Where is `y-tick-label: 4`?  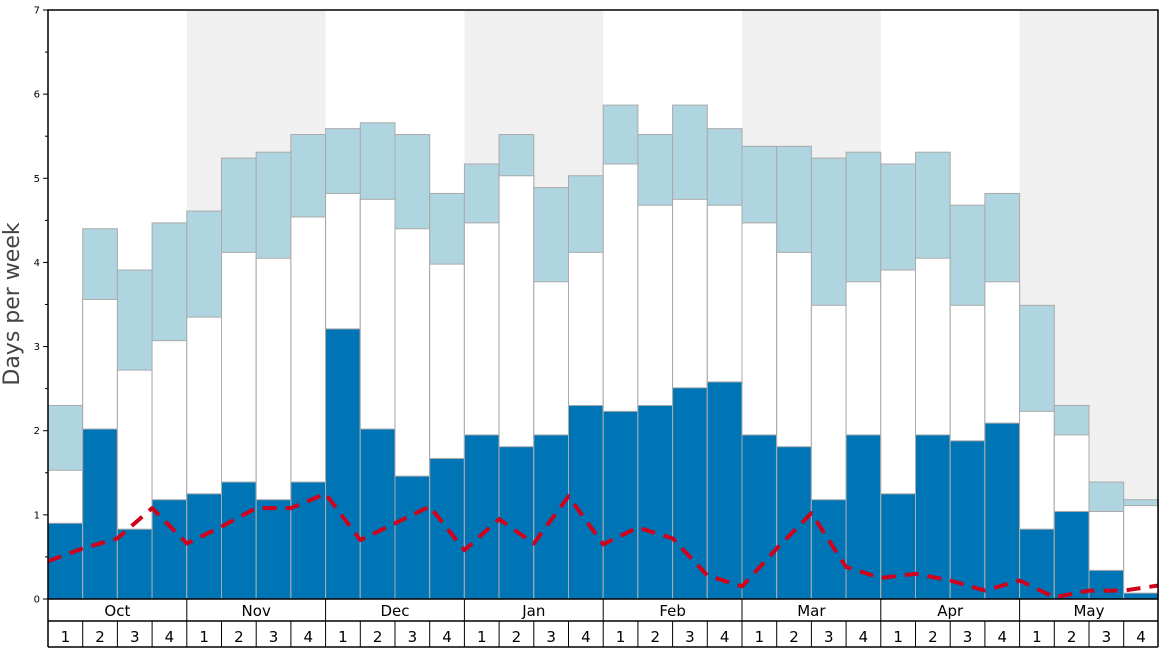
y-tick-label: 4 is located at coordinates (37, 263).